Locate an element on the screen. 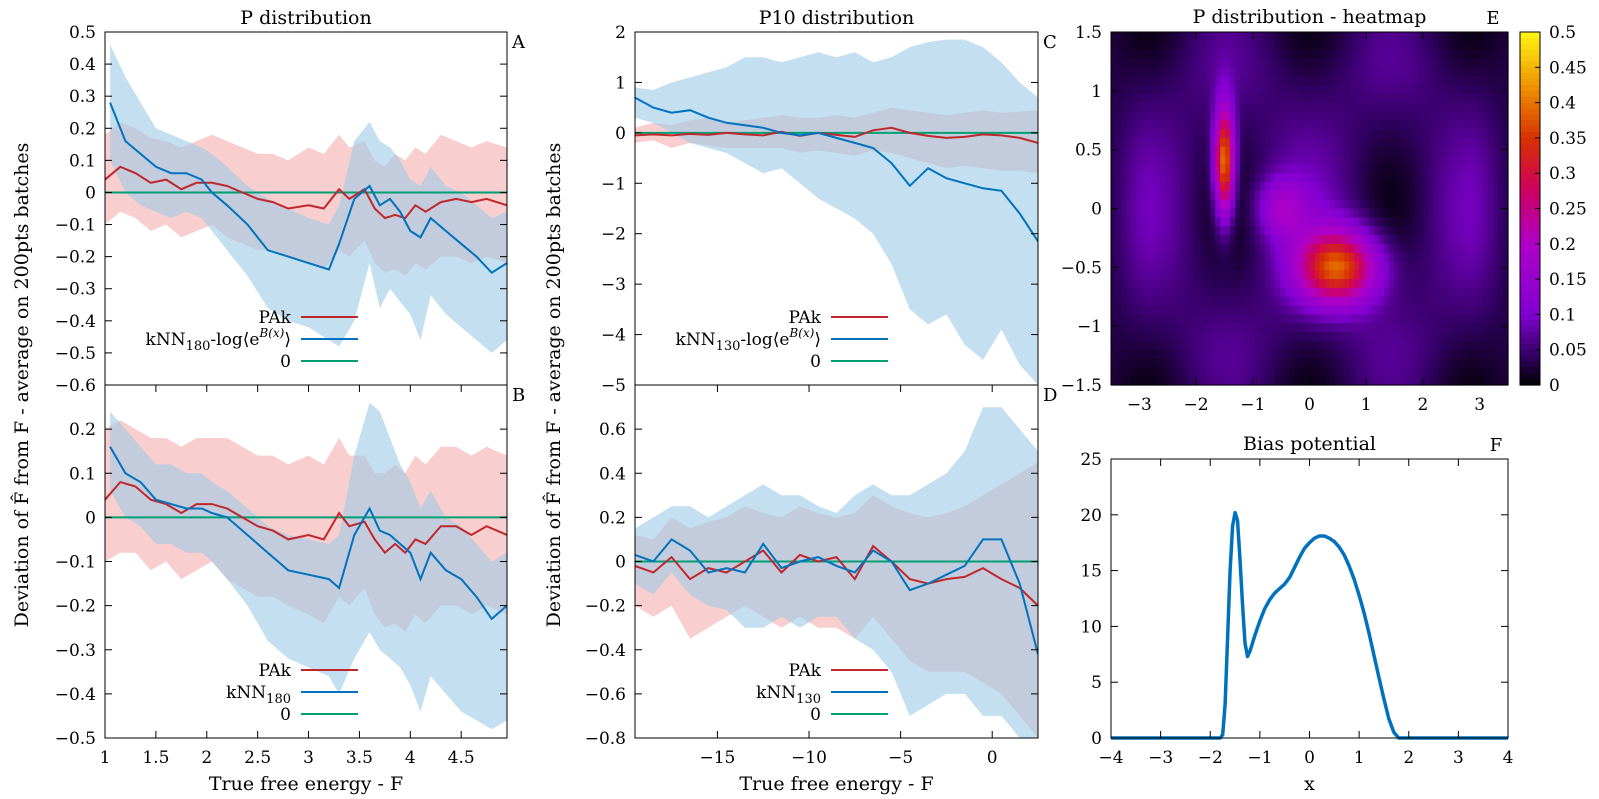 Image resolution: width=1599 pixels, height=799 pixels. y-tick-label: −0.4 is located at coordinates (75, 322).